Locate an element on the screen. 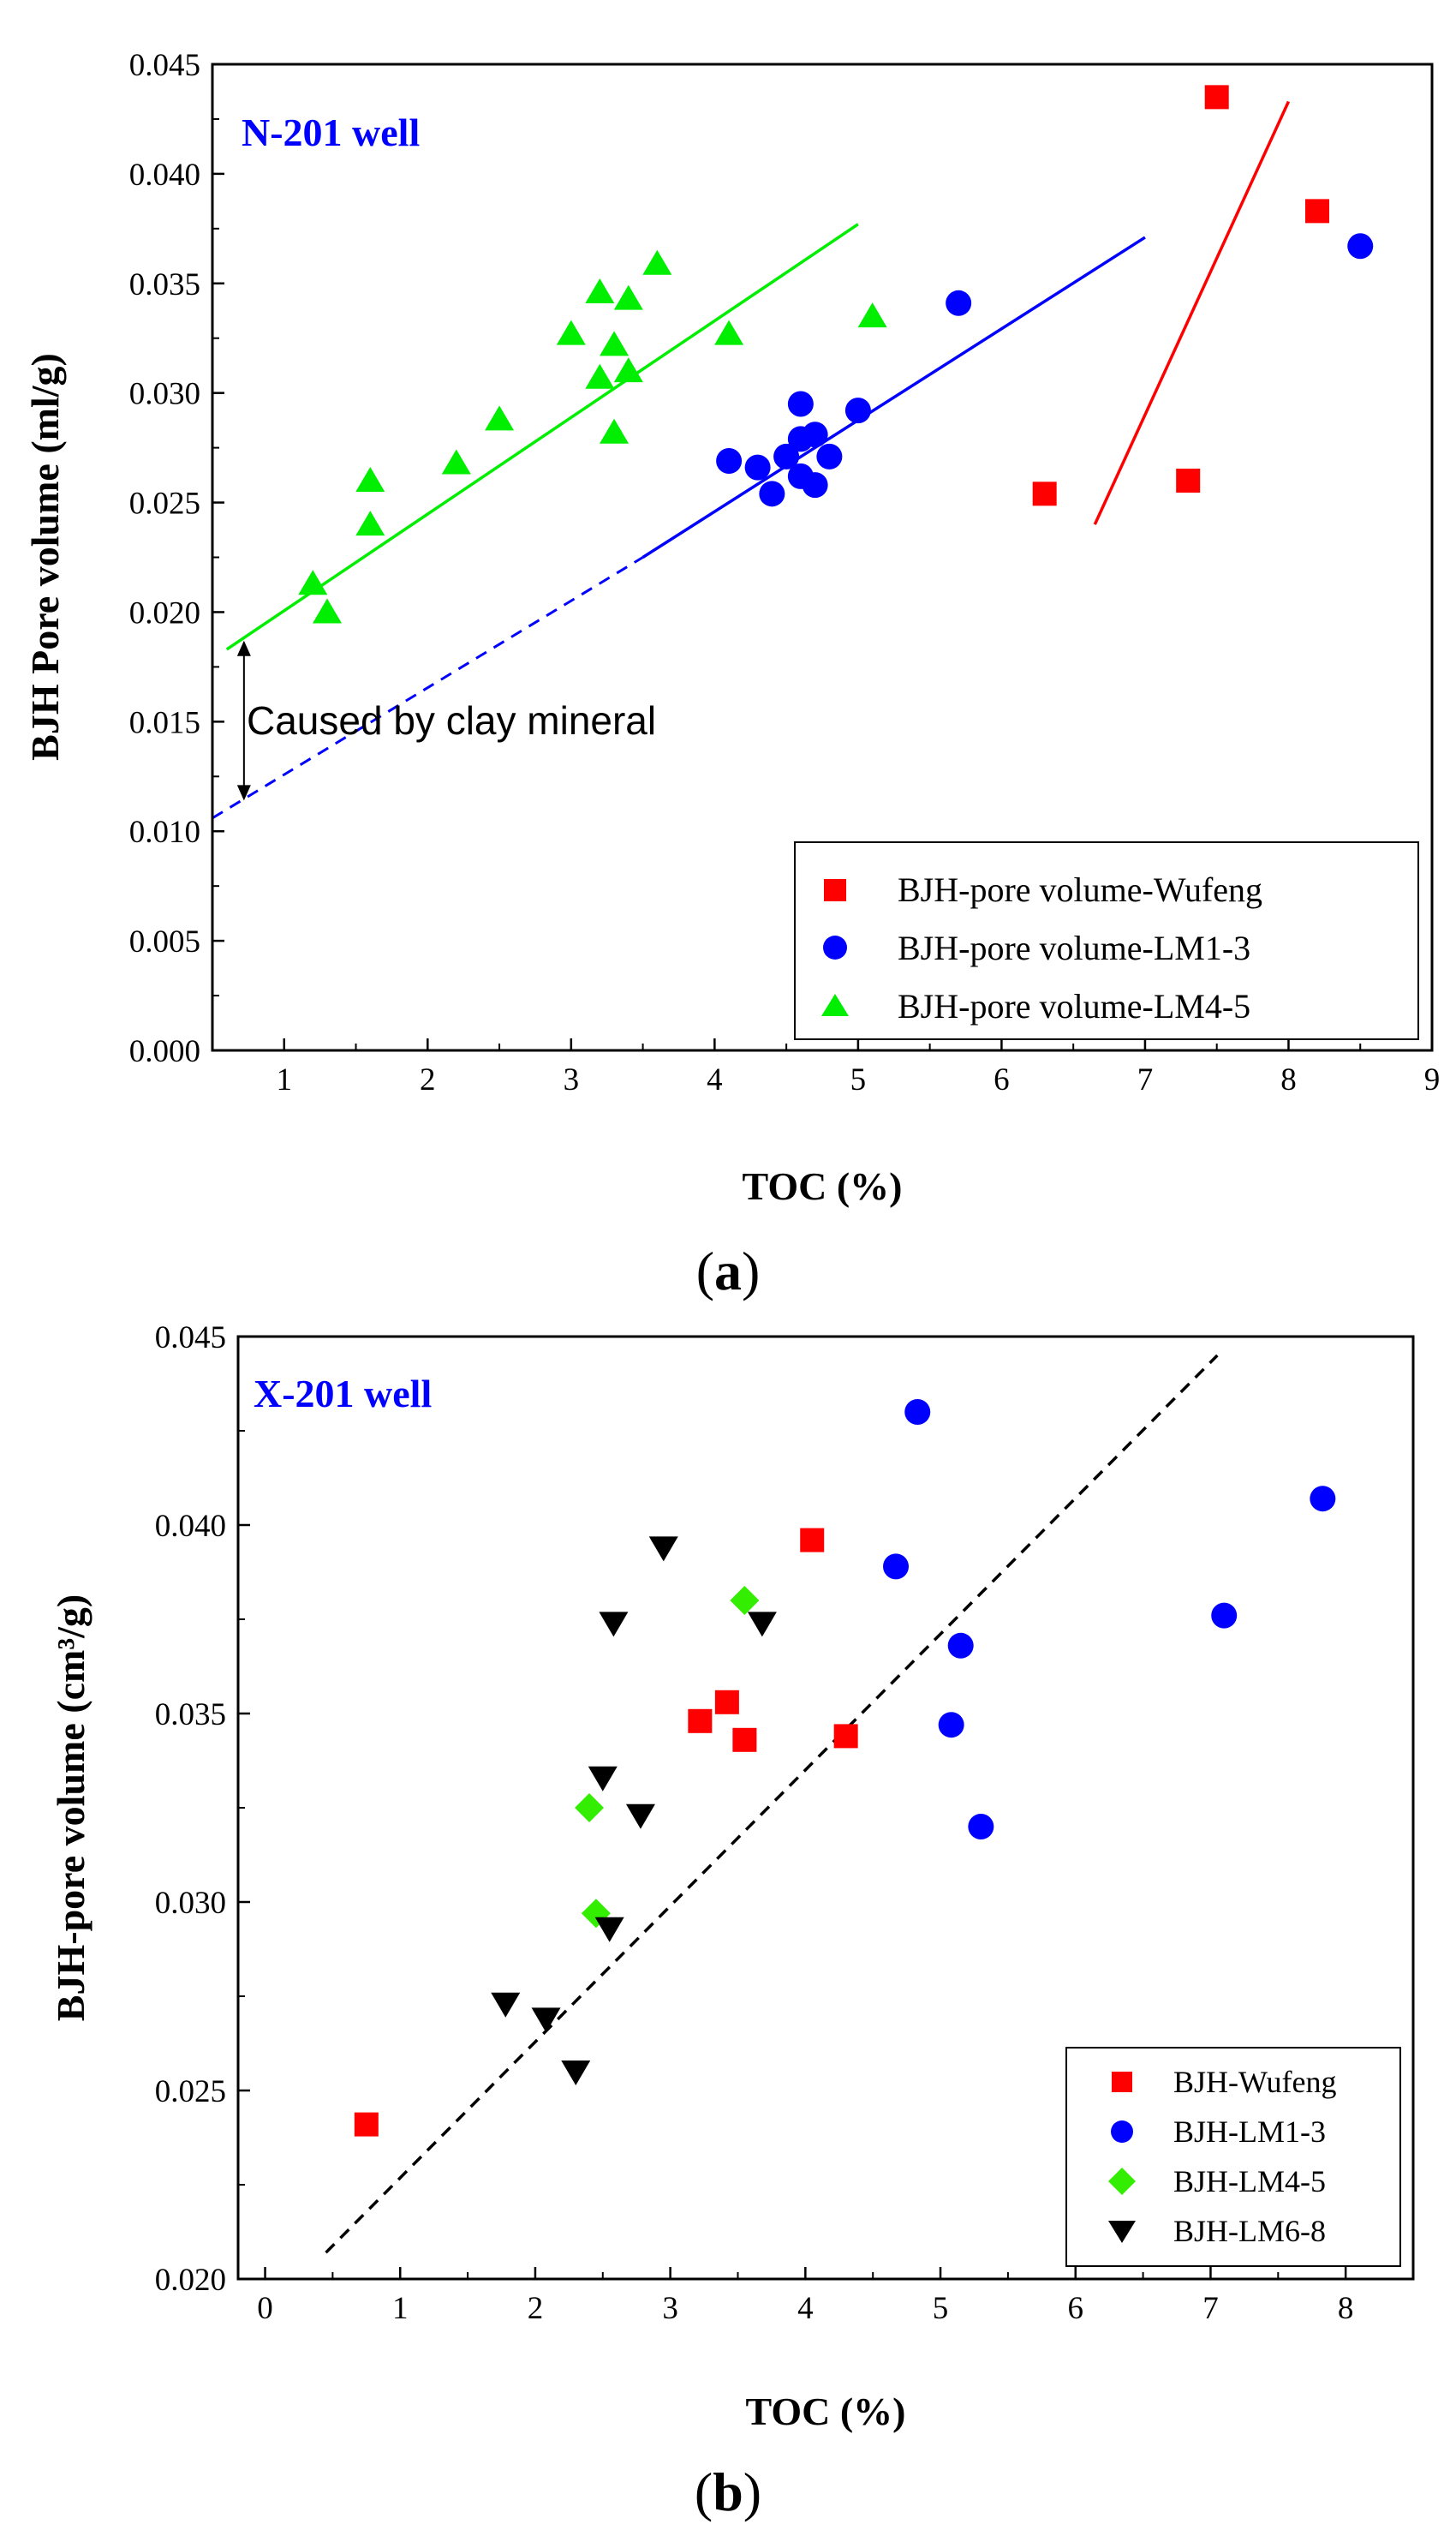 This screenshot has height=2548, width=1456. x-tick-label: 6 is located at coordinates (1075, 2308).